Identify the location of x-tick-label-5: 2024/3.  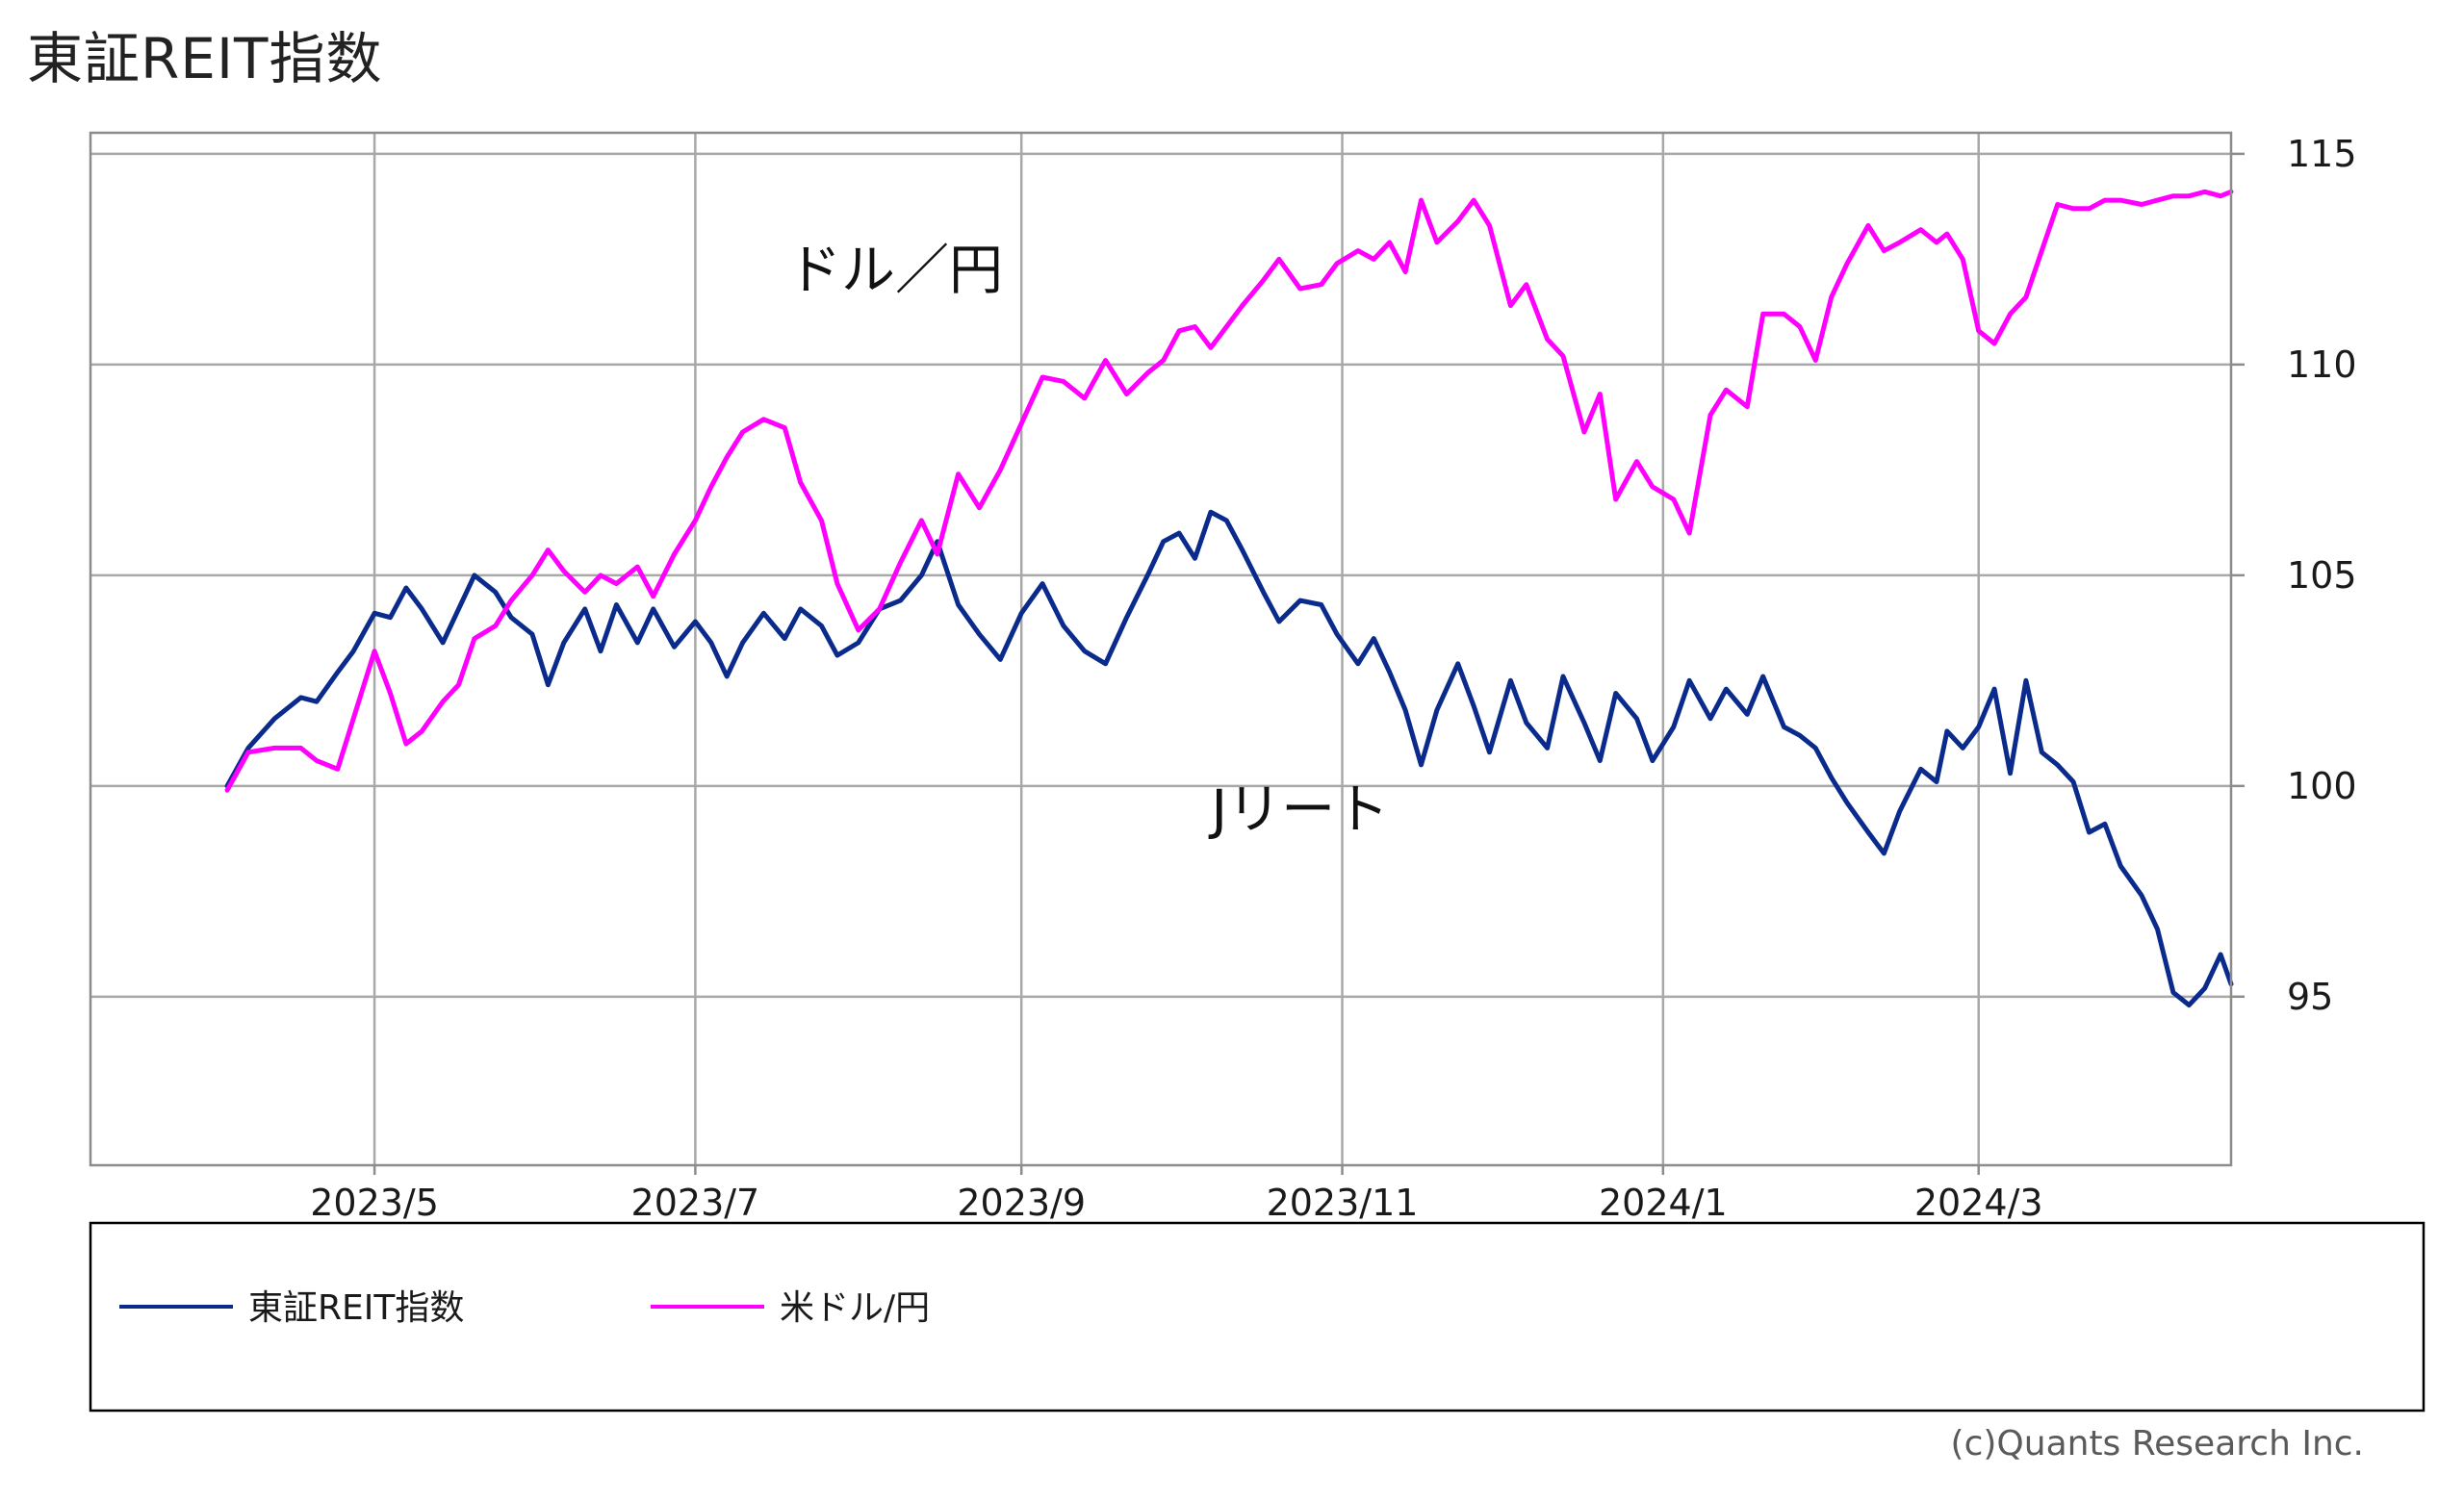
(1978, 1203).